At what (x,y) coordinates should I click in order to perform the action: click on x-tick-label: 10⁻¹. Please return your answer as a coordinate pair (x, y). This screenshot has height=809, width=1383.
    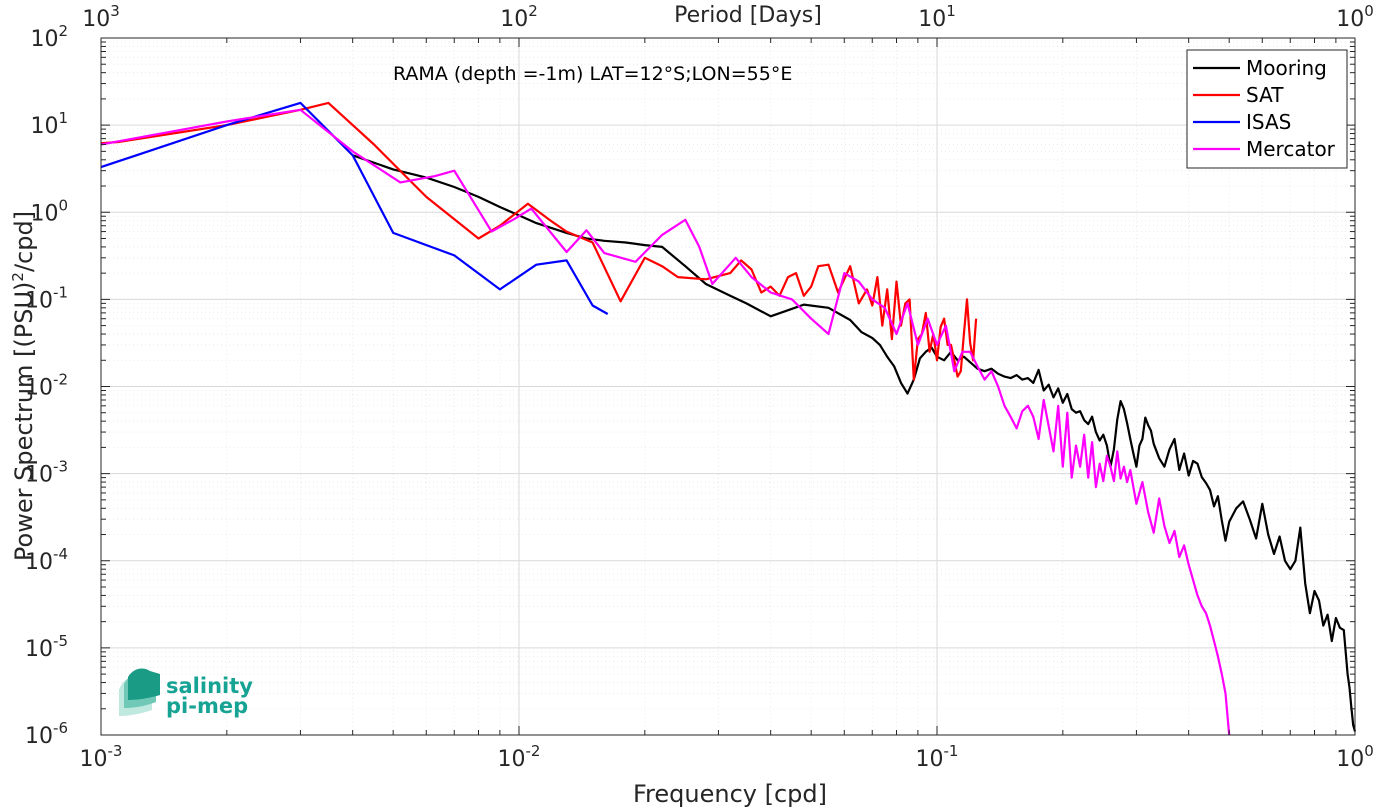
    Looking at the image, I should click on (937, 757).